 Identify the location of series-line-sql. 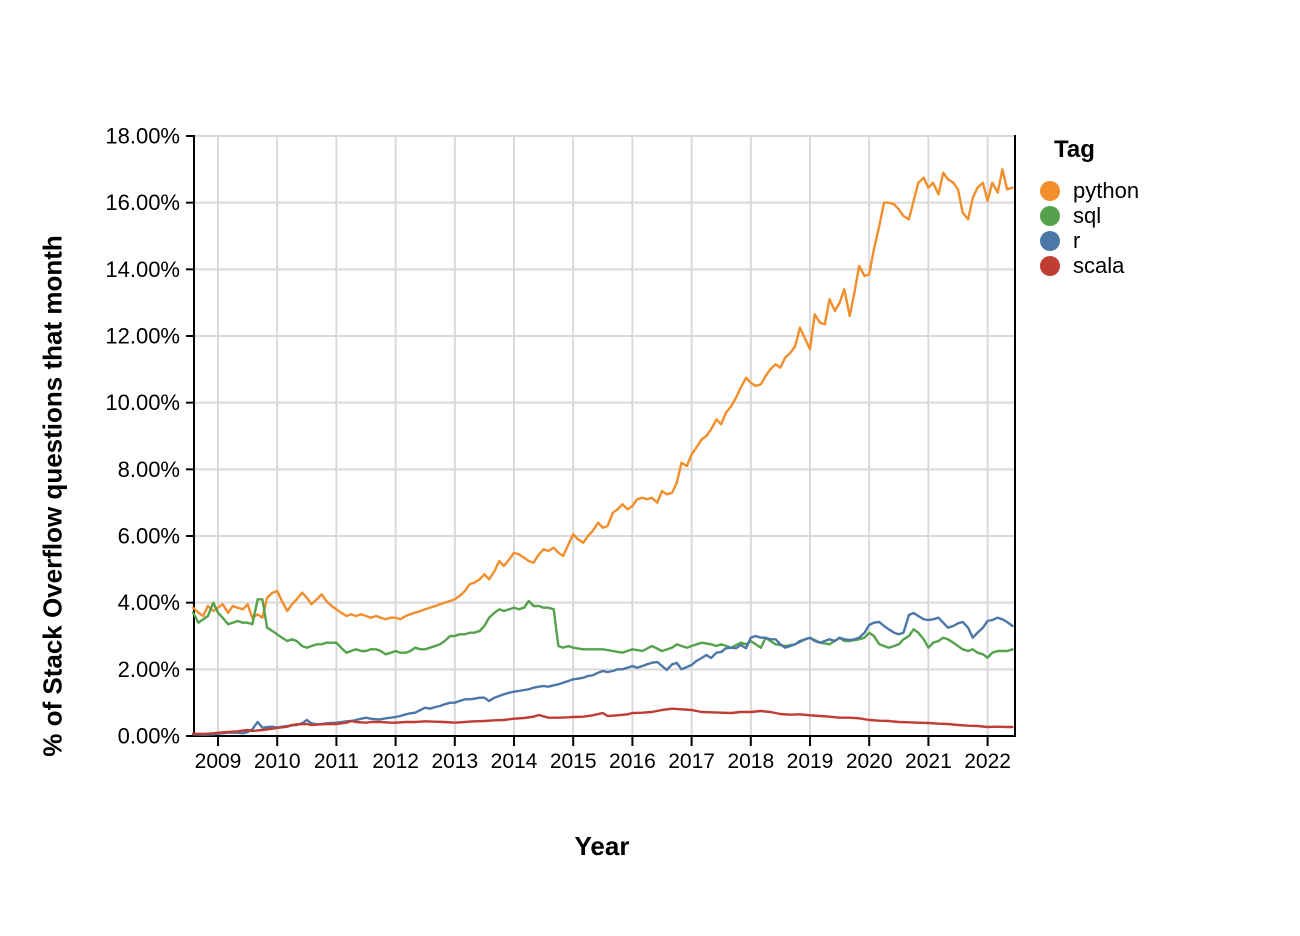
(603, 628).